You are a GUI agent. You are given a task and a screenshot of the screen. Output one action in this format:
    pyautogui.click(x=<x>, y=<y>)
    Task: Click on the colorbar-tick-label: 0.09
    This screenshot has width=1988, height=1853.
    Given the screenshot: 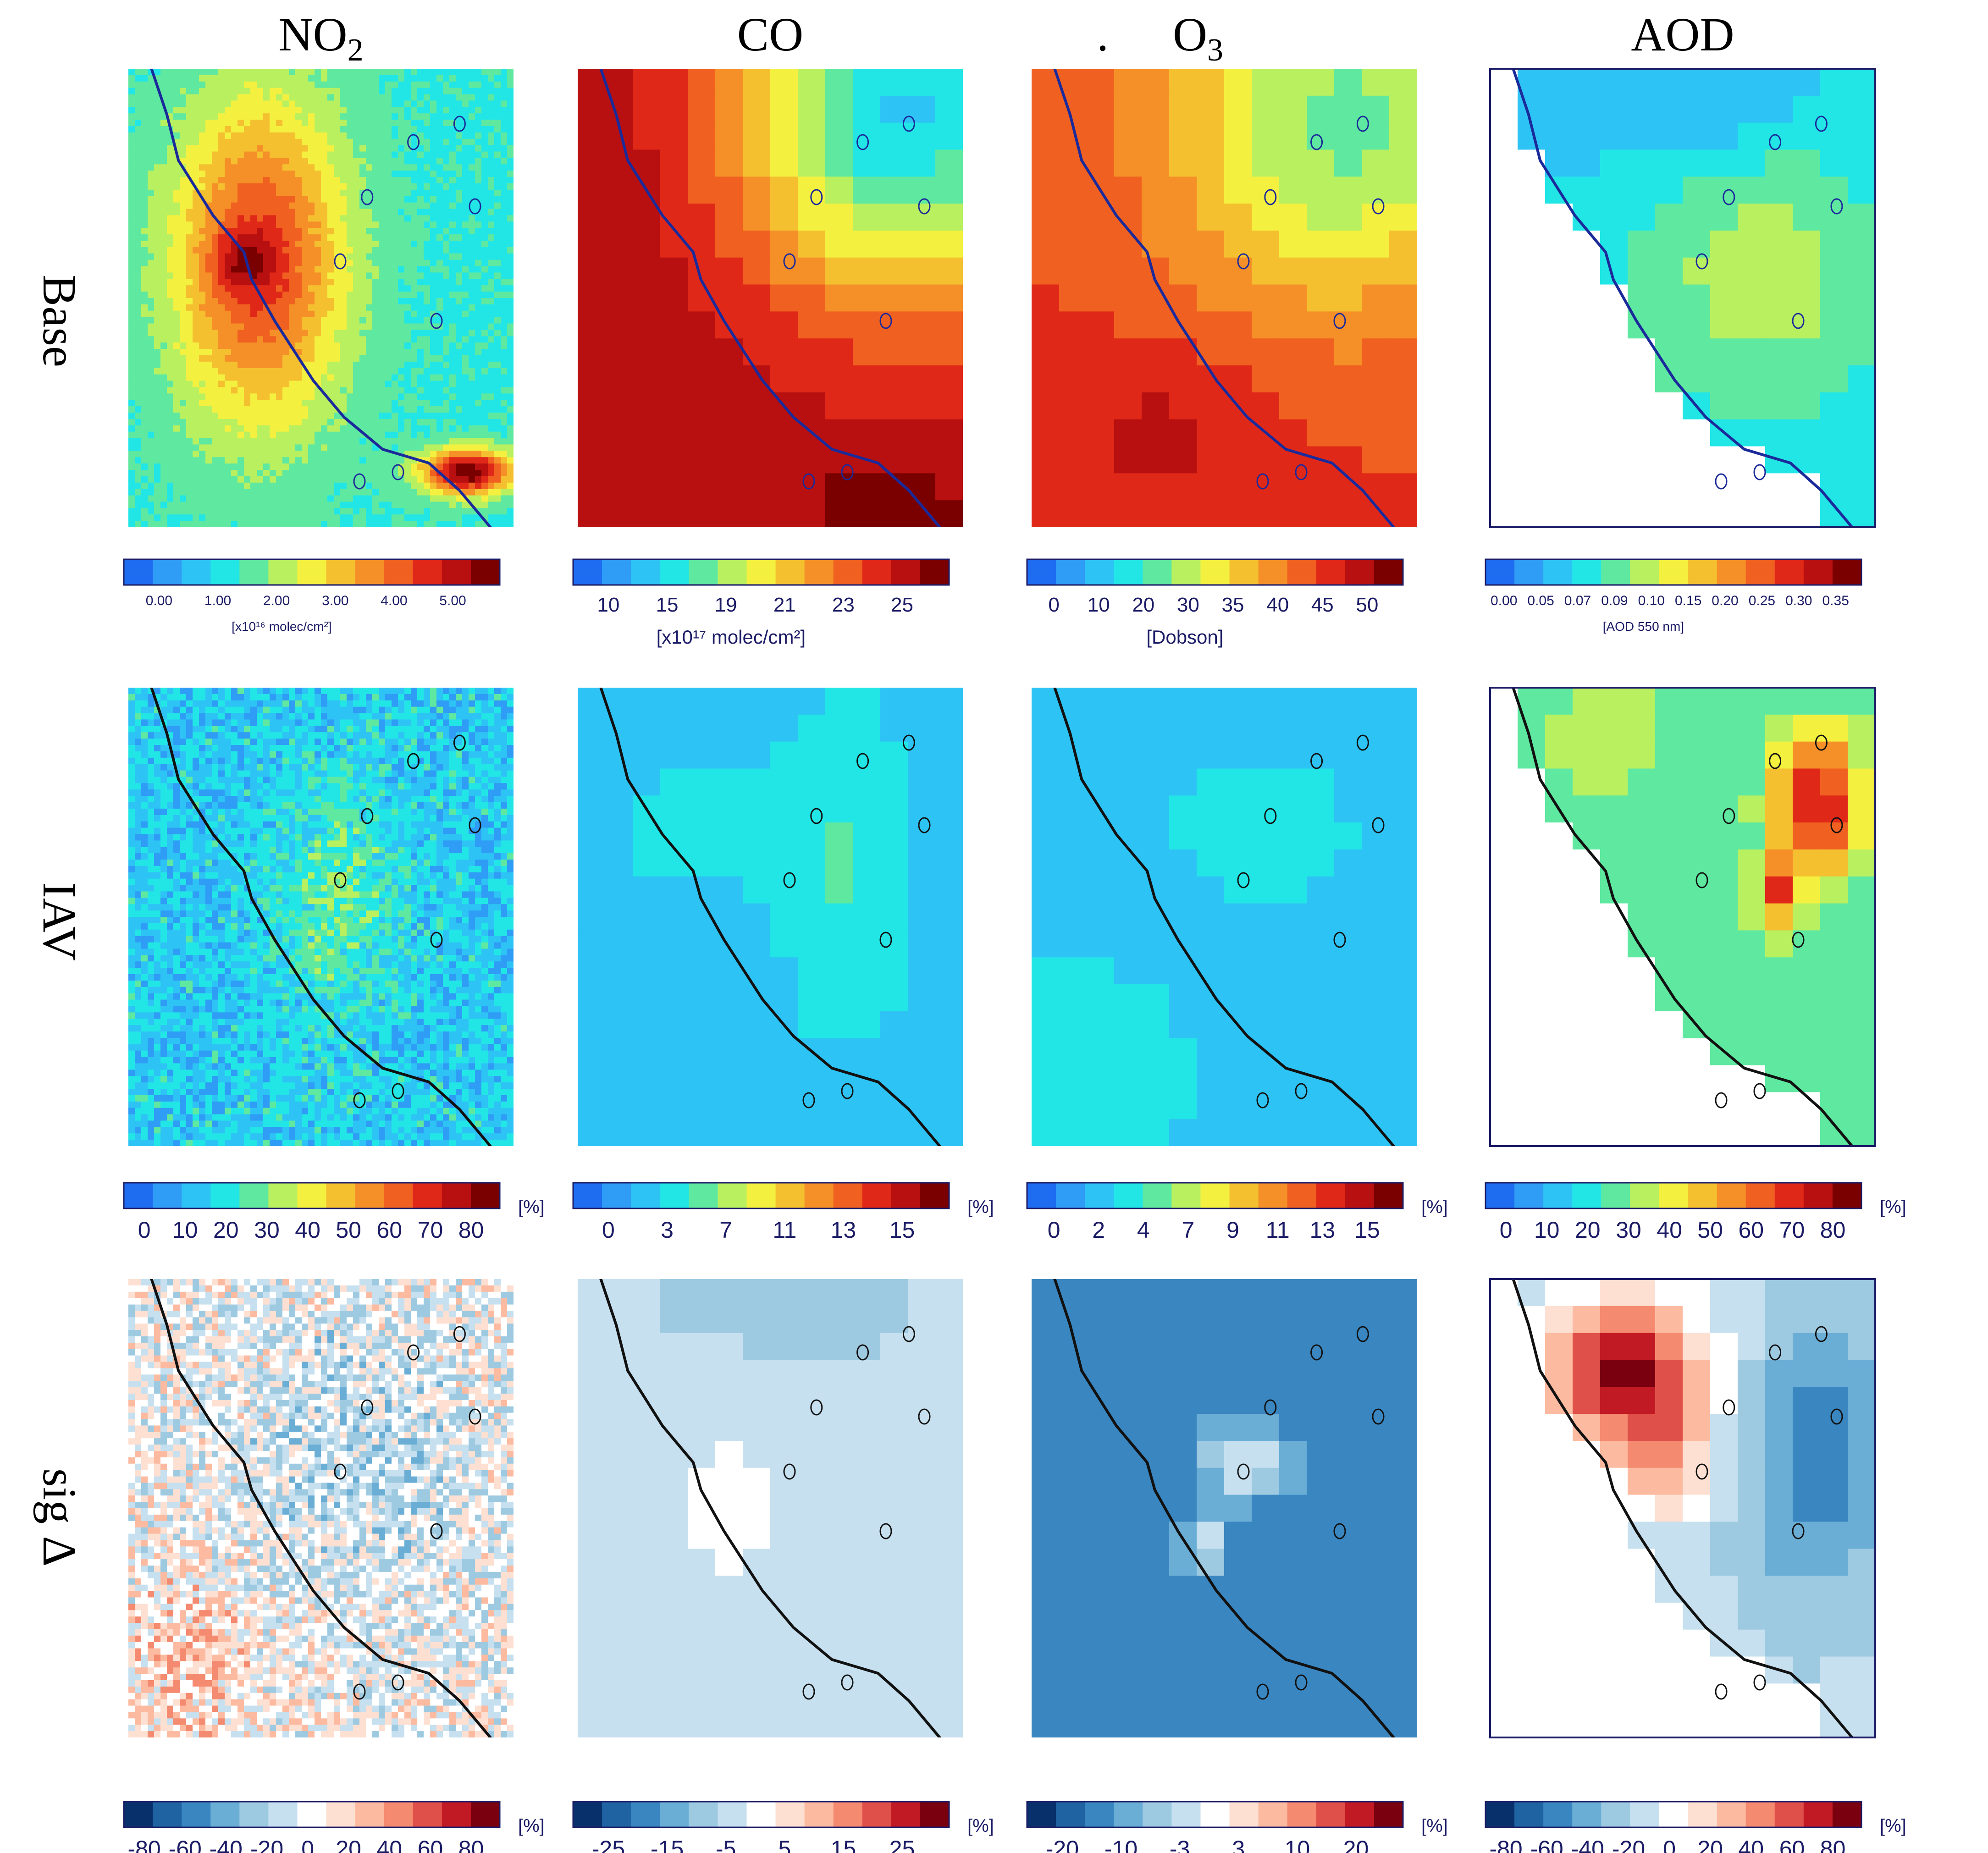 What is the action you would take?
    pyautogui.click(x=1614, y=600)
    